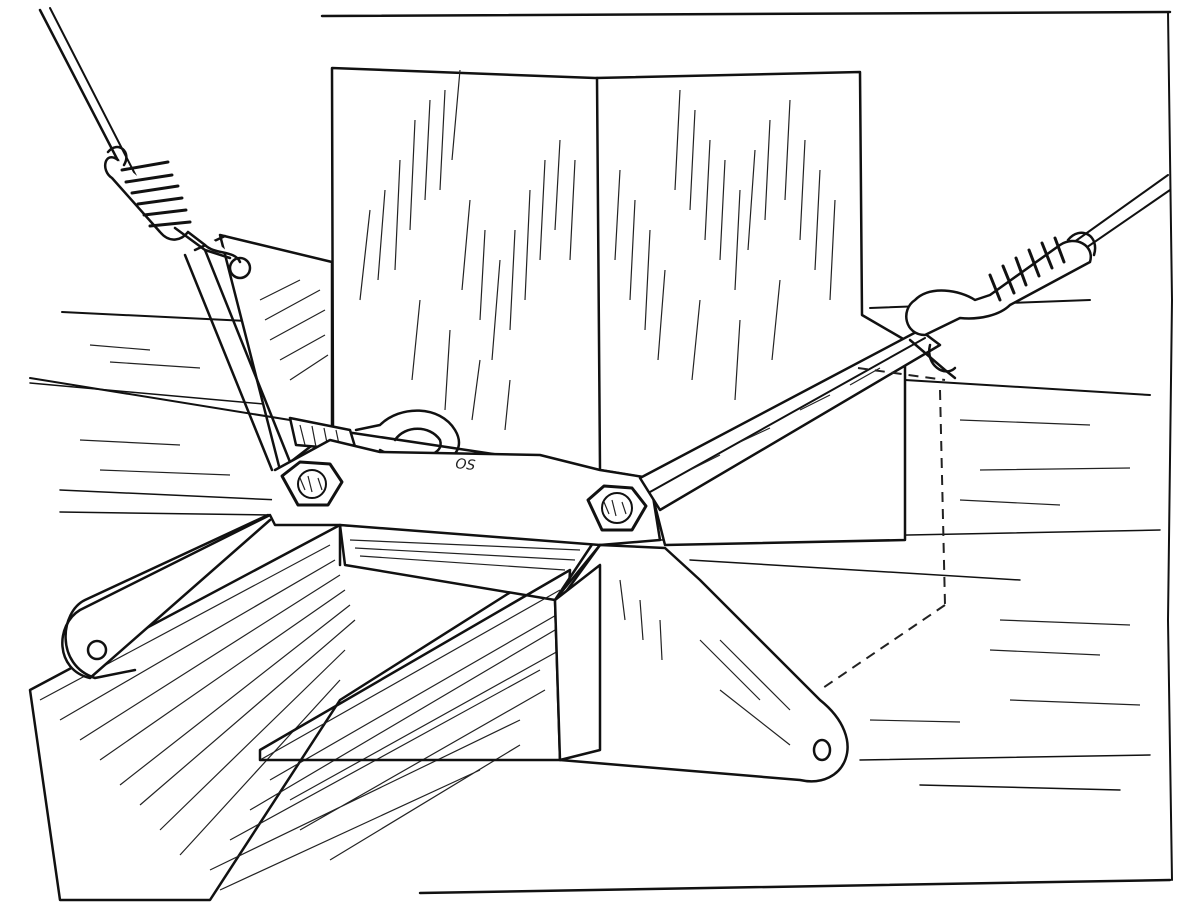 This screenshot has width=1197, height=922. I want to click on bolt-right, so click(617, 508).